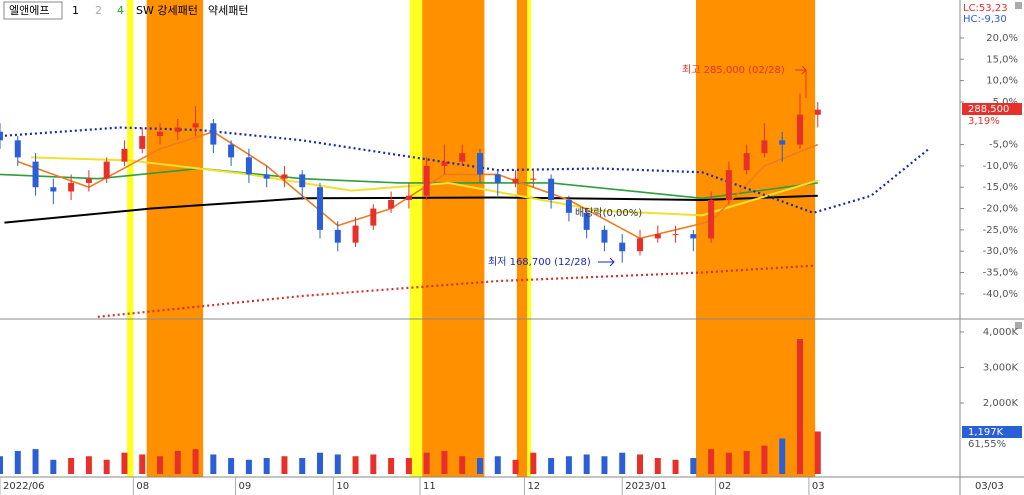  What do you see at coordinates (1003, 145) in the screenshot?
I see `y-tick-label: -5,0%` at bounding box center [1003, 145].